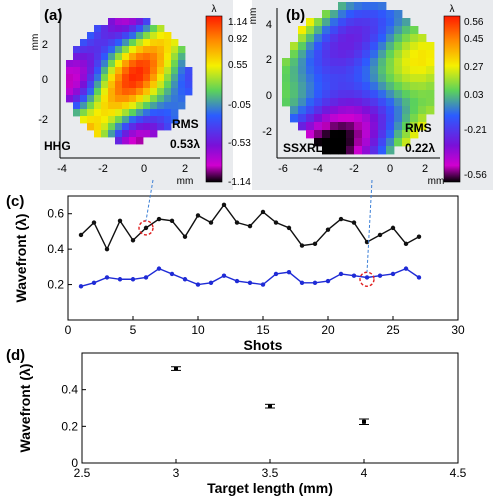  What do you see at coordinates (269, 60) in the screenshot?
I see `panel-b-y-tick: 2` at bounding box center [269, 60].